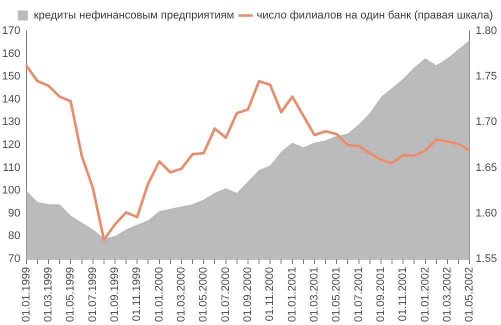 The height and width of the screenshot is (325, 501). I want to click on y2-tick-label: 1.70, so click(487, 122).